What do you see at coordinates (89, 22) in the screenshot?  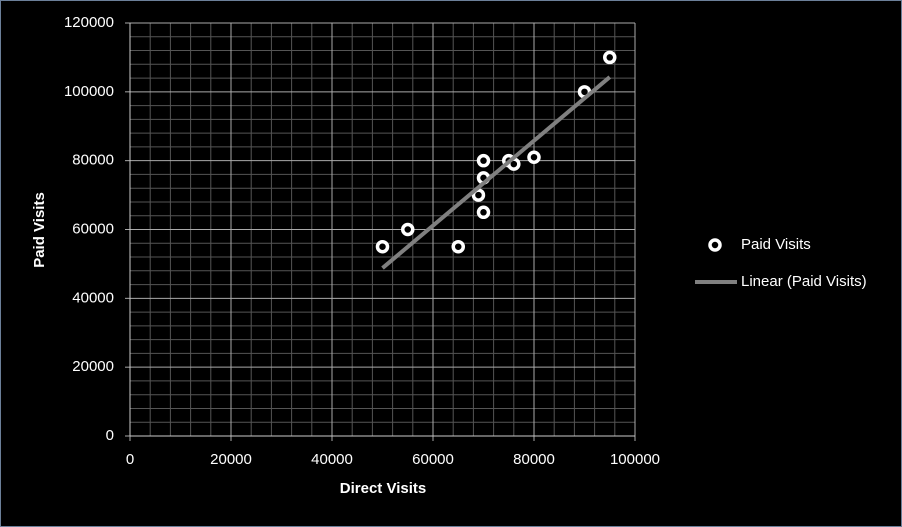 I see `y-tick-label: 120000` at bounding box center [89, 22].